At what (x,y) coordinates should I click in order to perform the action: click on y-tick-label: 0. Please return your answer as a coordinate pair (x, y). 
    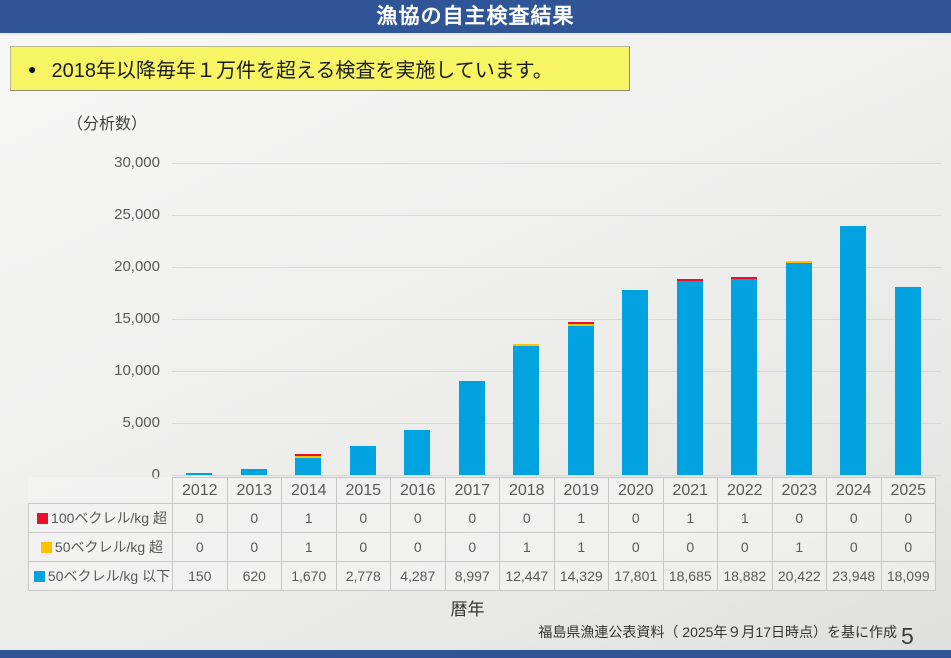
    Looking at the image, I should click on (155, 474).